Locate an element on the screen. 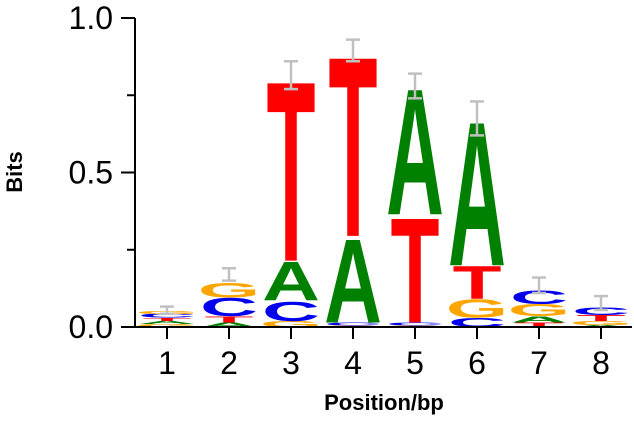 The width and height of the screenshot is (634, 425). logo-letter-g-pos-8: G is located at coordinates (601, 323).